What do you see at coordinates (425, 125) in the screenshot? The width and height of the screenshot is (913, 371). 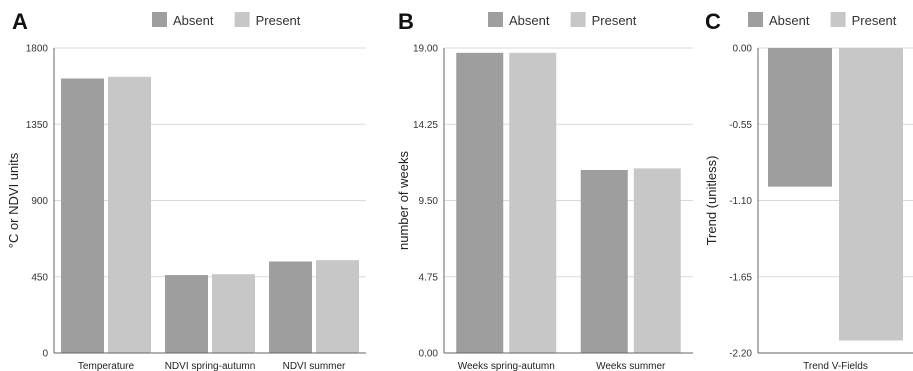 I see `y-tick-label: 14.25` at bounding box center [425, 125].